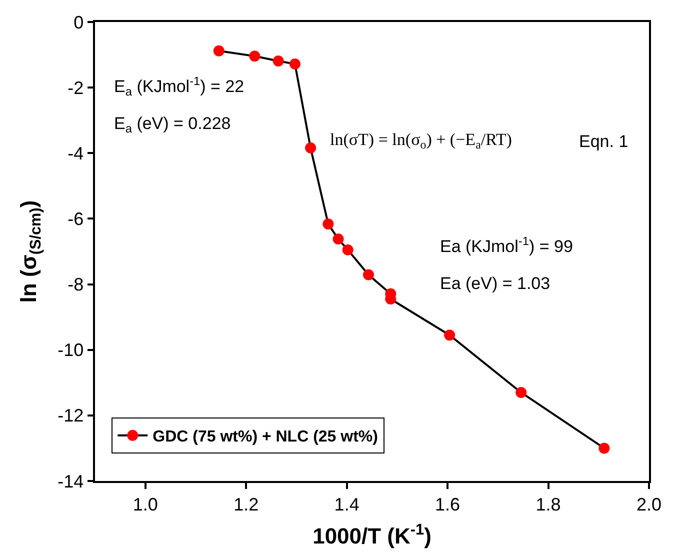 The width and height of the screenshot is (674, 557). Describe the element at coordinates (548, 504) in the screenshot. I see `x-tick-label: 1.8` at that location.